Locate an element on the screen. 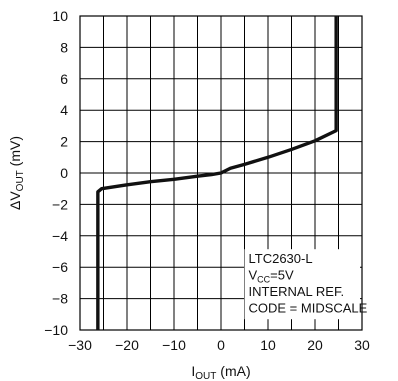  x-tick-label: 20 is located at coordinates (315, 345).